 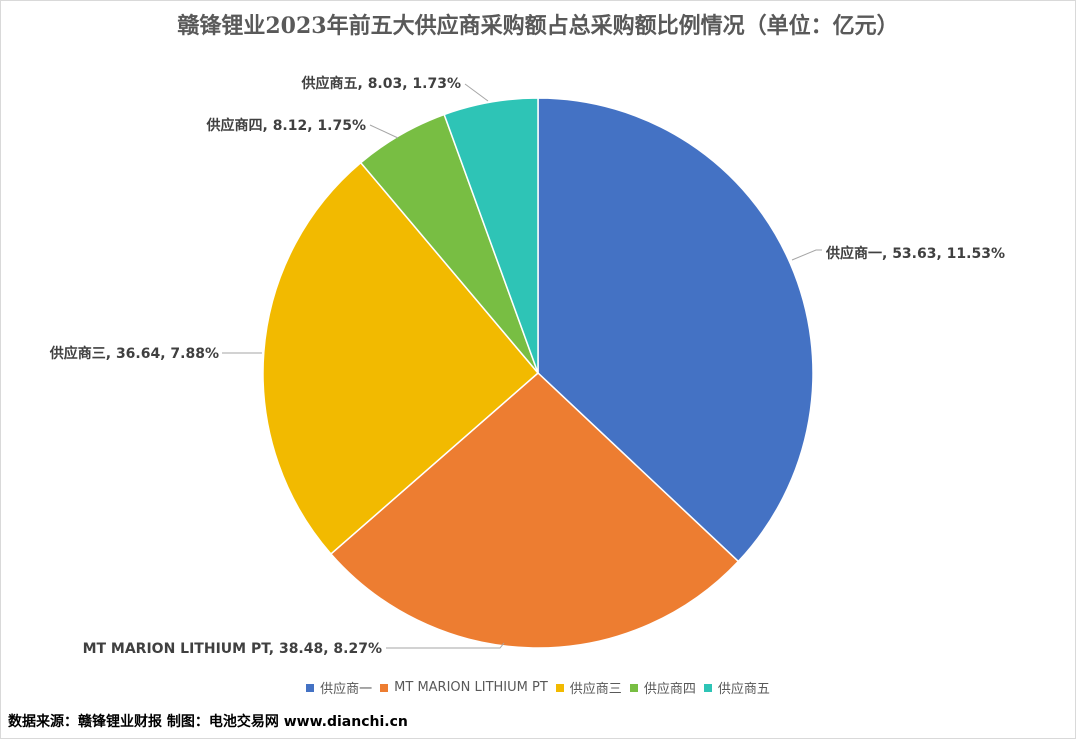 I want to click on chart-title: 赣锋锂业2023年前五大供应商采购额占总采购额比例情况（单位：亿元）, so click(x=538, y=26).